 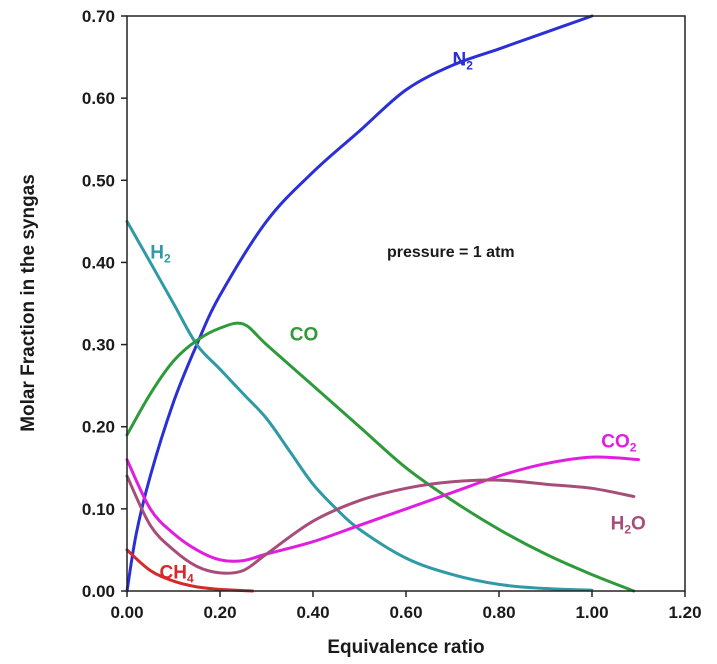 What do you see at coordinates (28, 303) in the screenshot?
I see `y-axis-title: Molar Fraction in the syngas` at bounding box center [28, 303].